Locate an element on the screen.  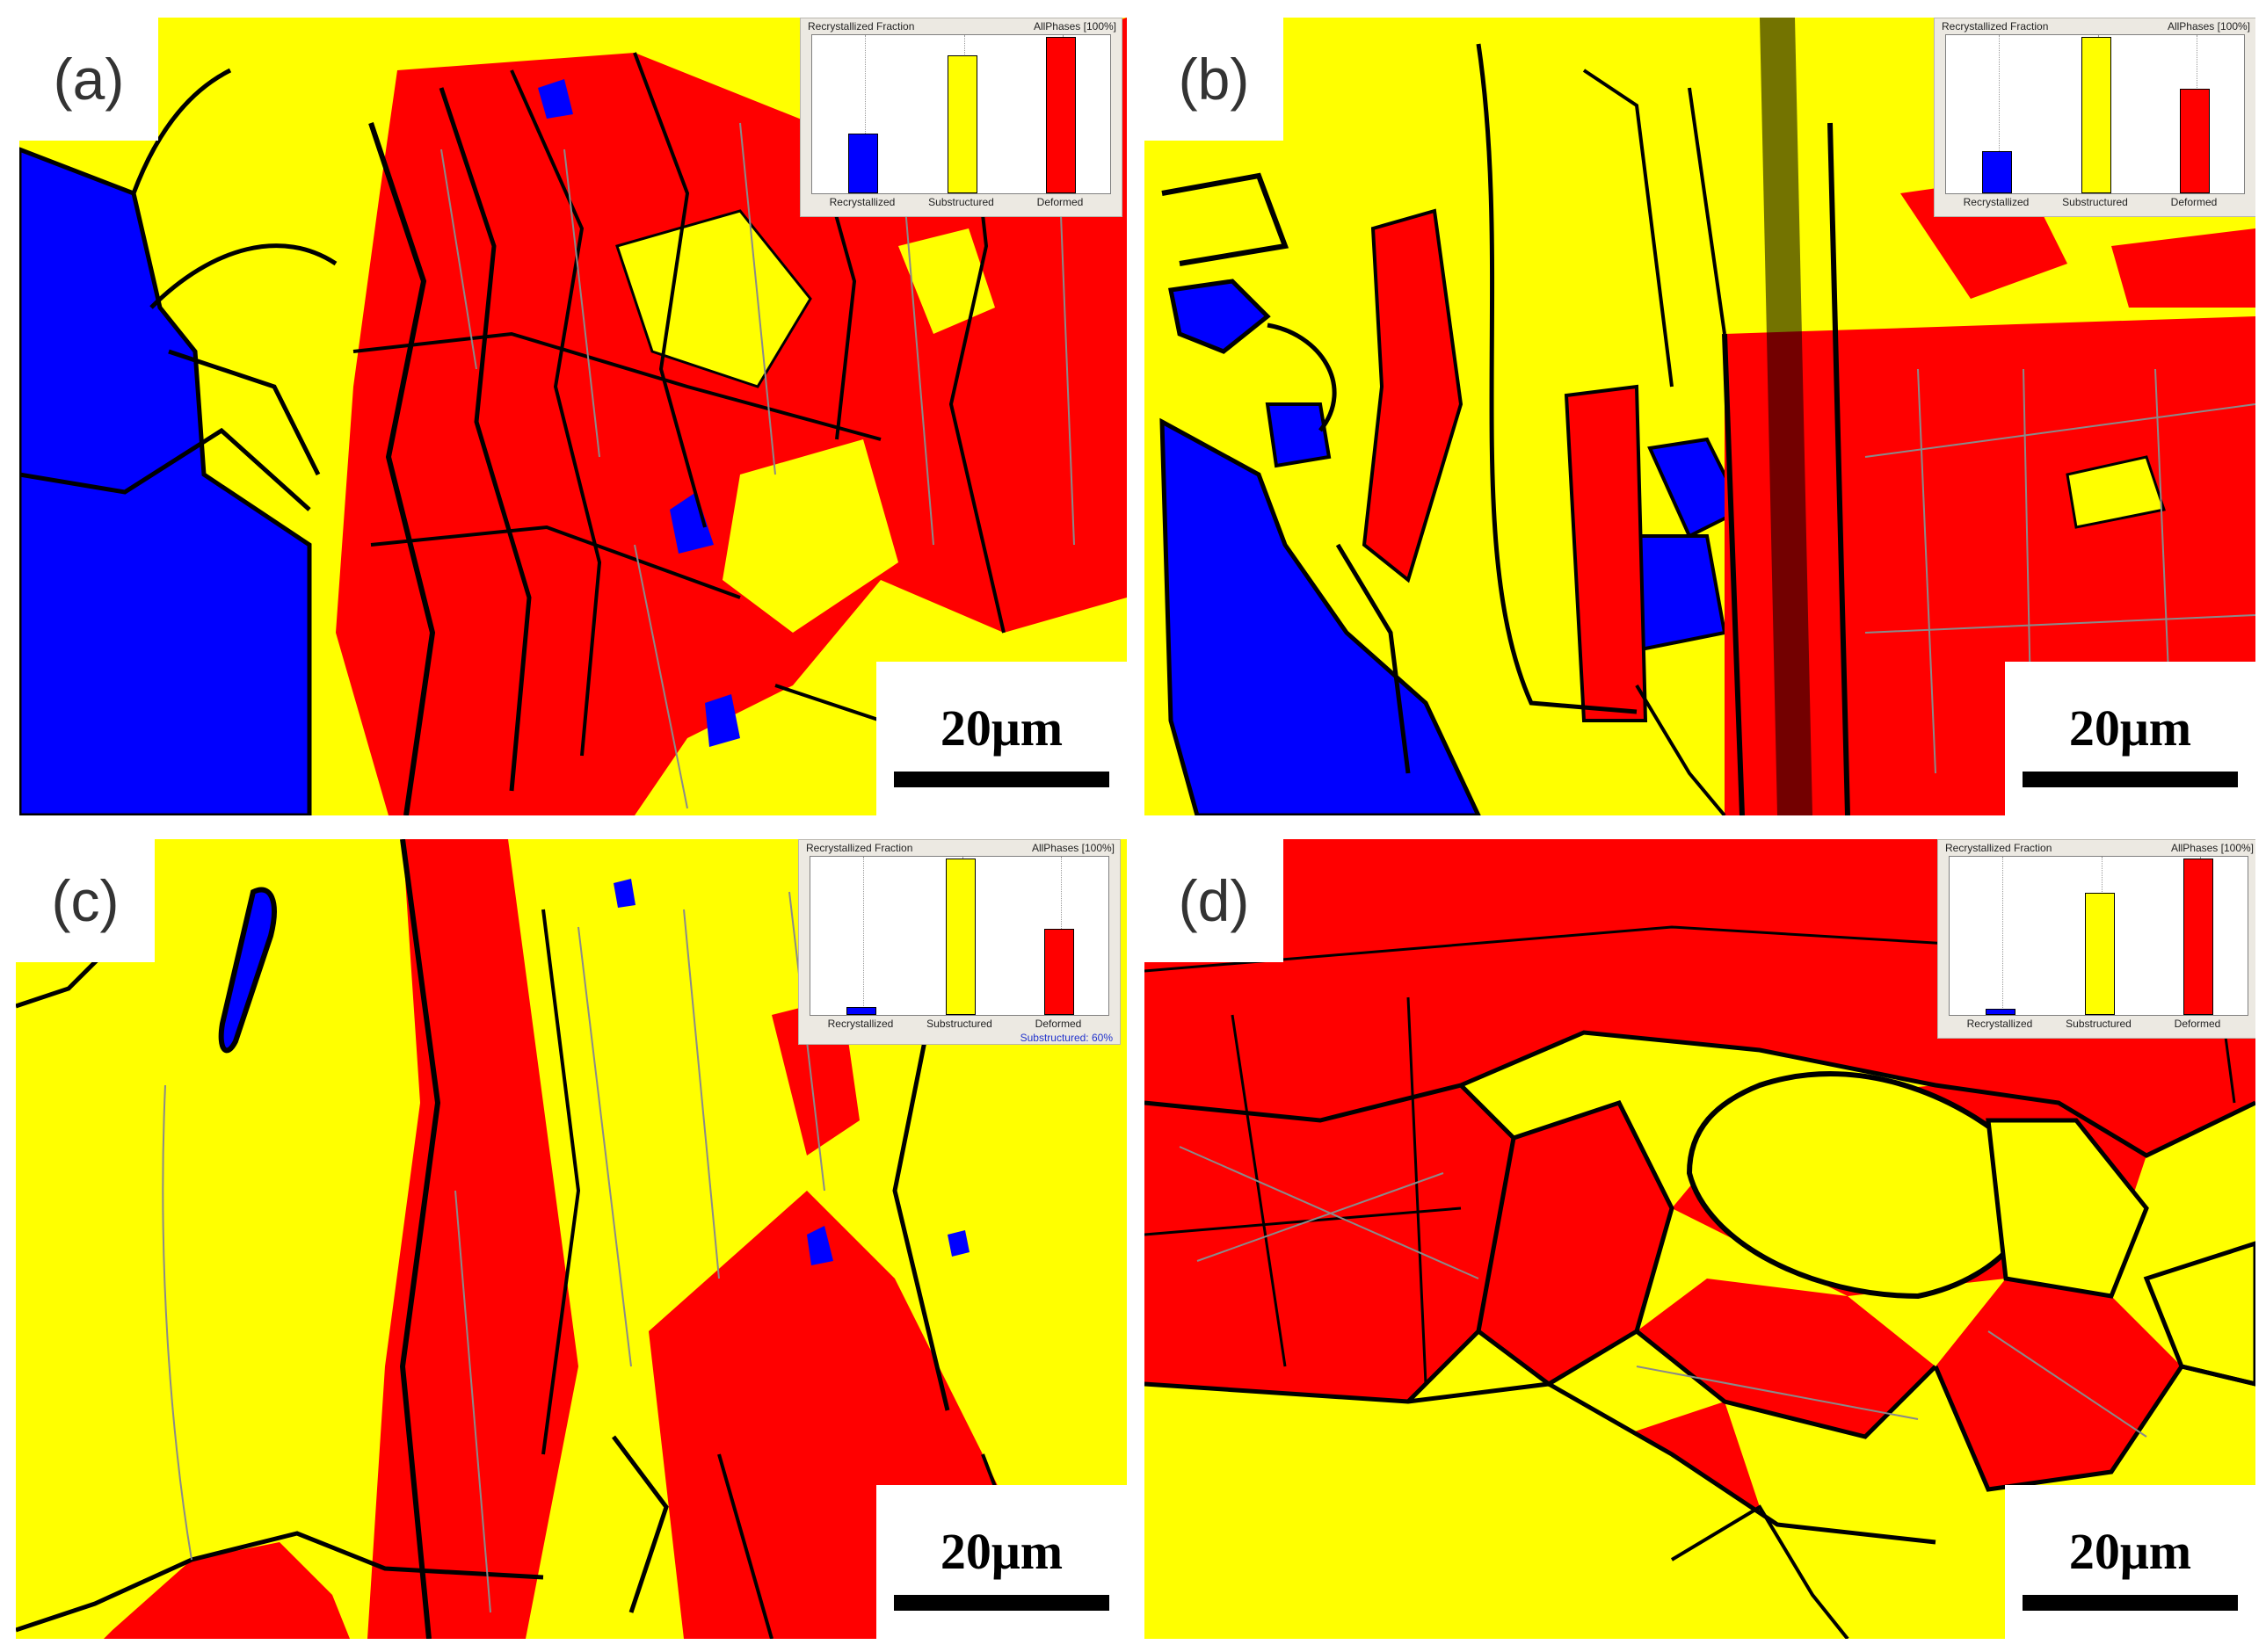
inset-status: Substructured: 60% is located at coordinates (1066, 1038).